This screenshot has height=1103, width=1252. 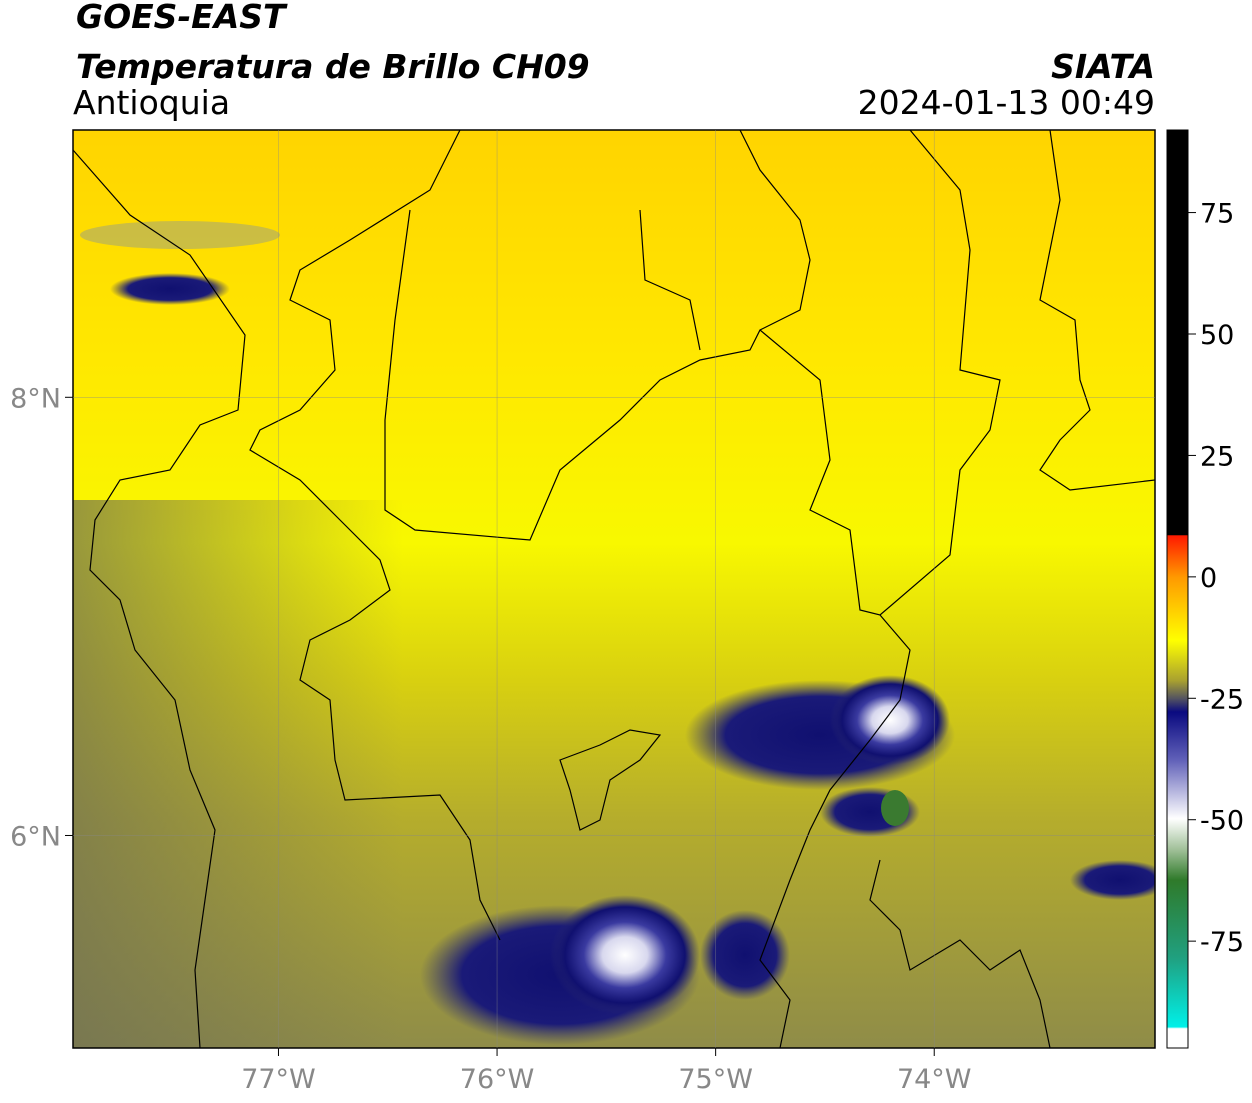 I want to click on lon-tick-label: 74°W, so click(x=934, y=1079).